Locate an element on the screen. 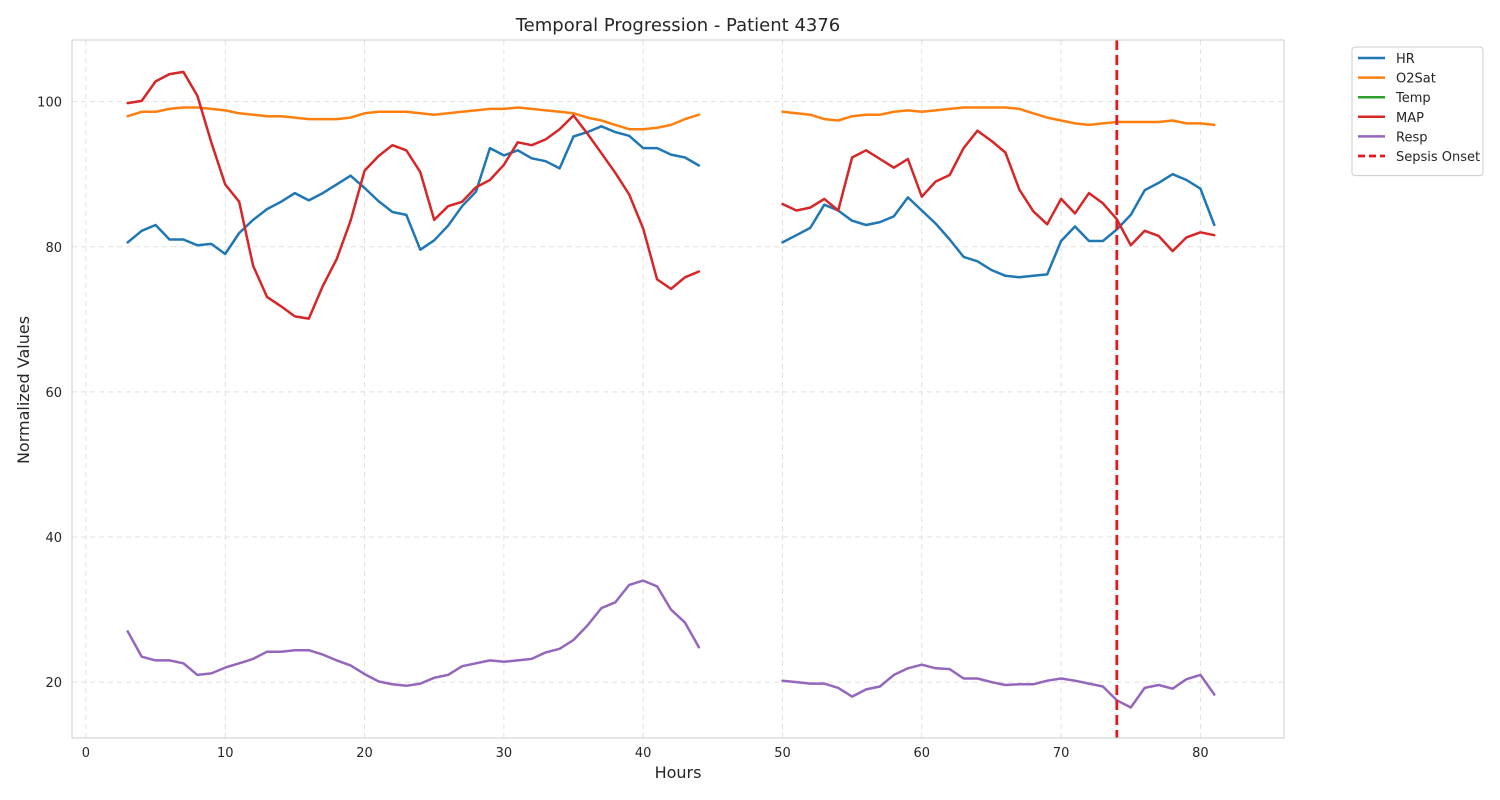  legend-label-temp: Temp is located at coordinates (1413, 98).